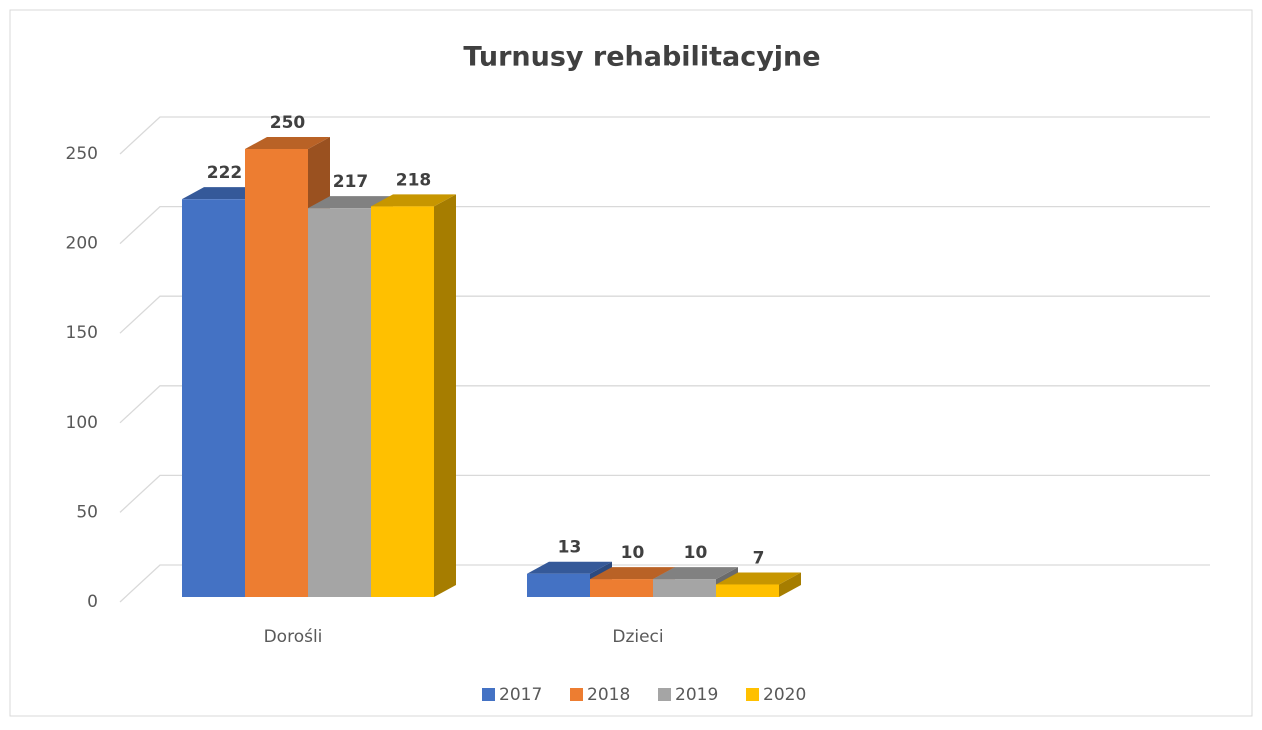 The image size is (1262, 730). I want to click on legend-label: 2019, so click(696, 695).